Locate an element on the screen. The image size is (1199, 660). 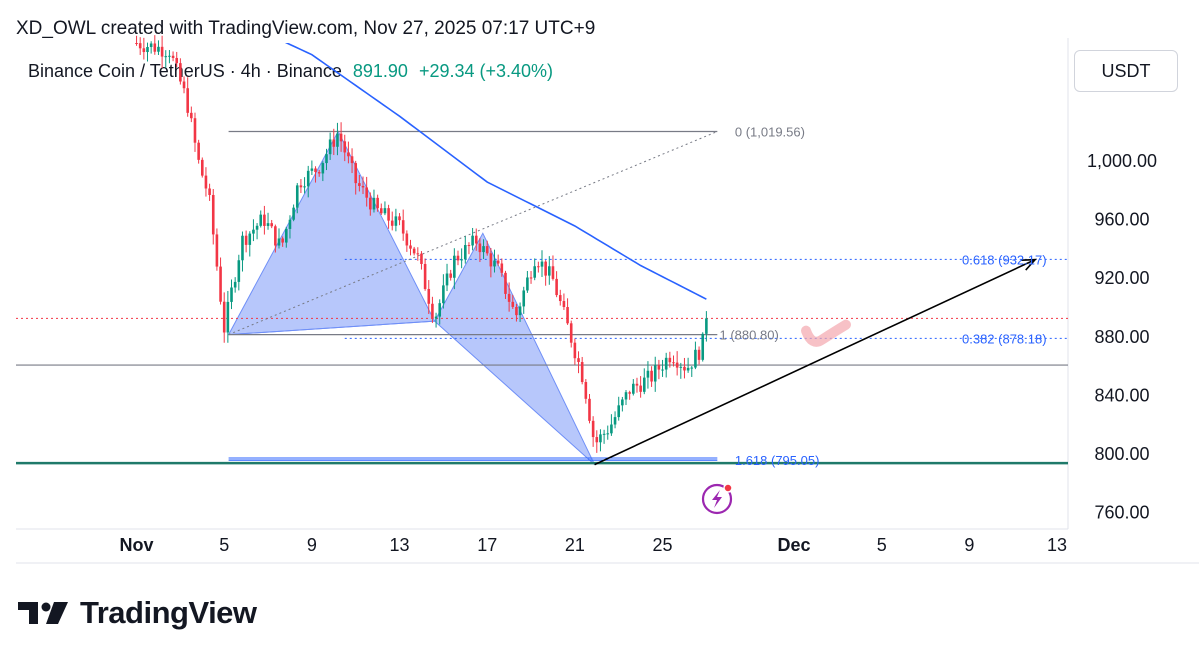
tradingview-brand: TradingView is located at coordinates (137, 613).